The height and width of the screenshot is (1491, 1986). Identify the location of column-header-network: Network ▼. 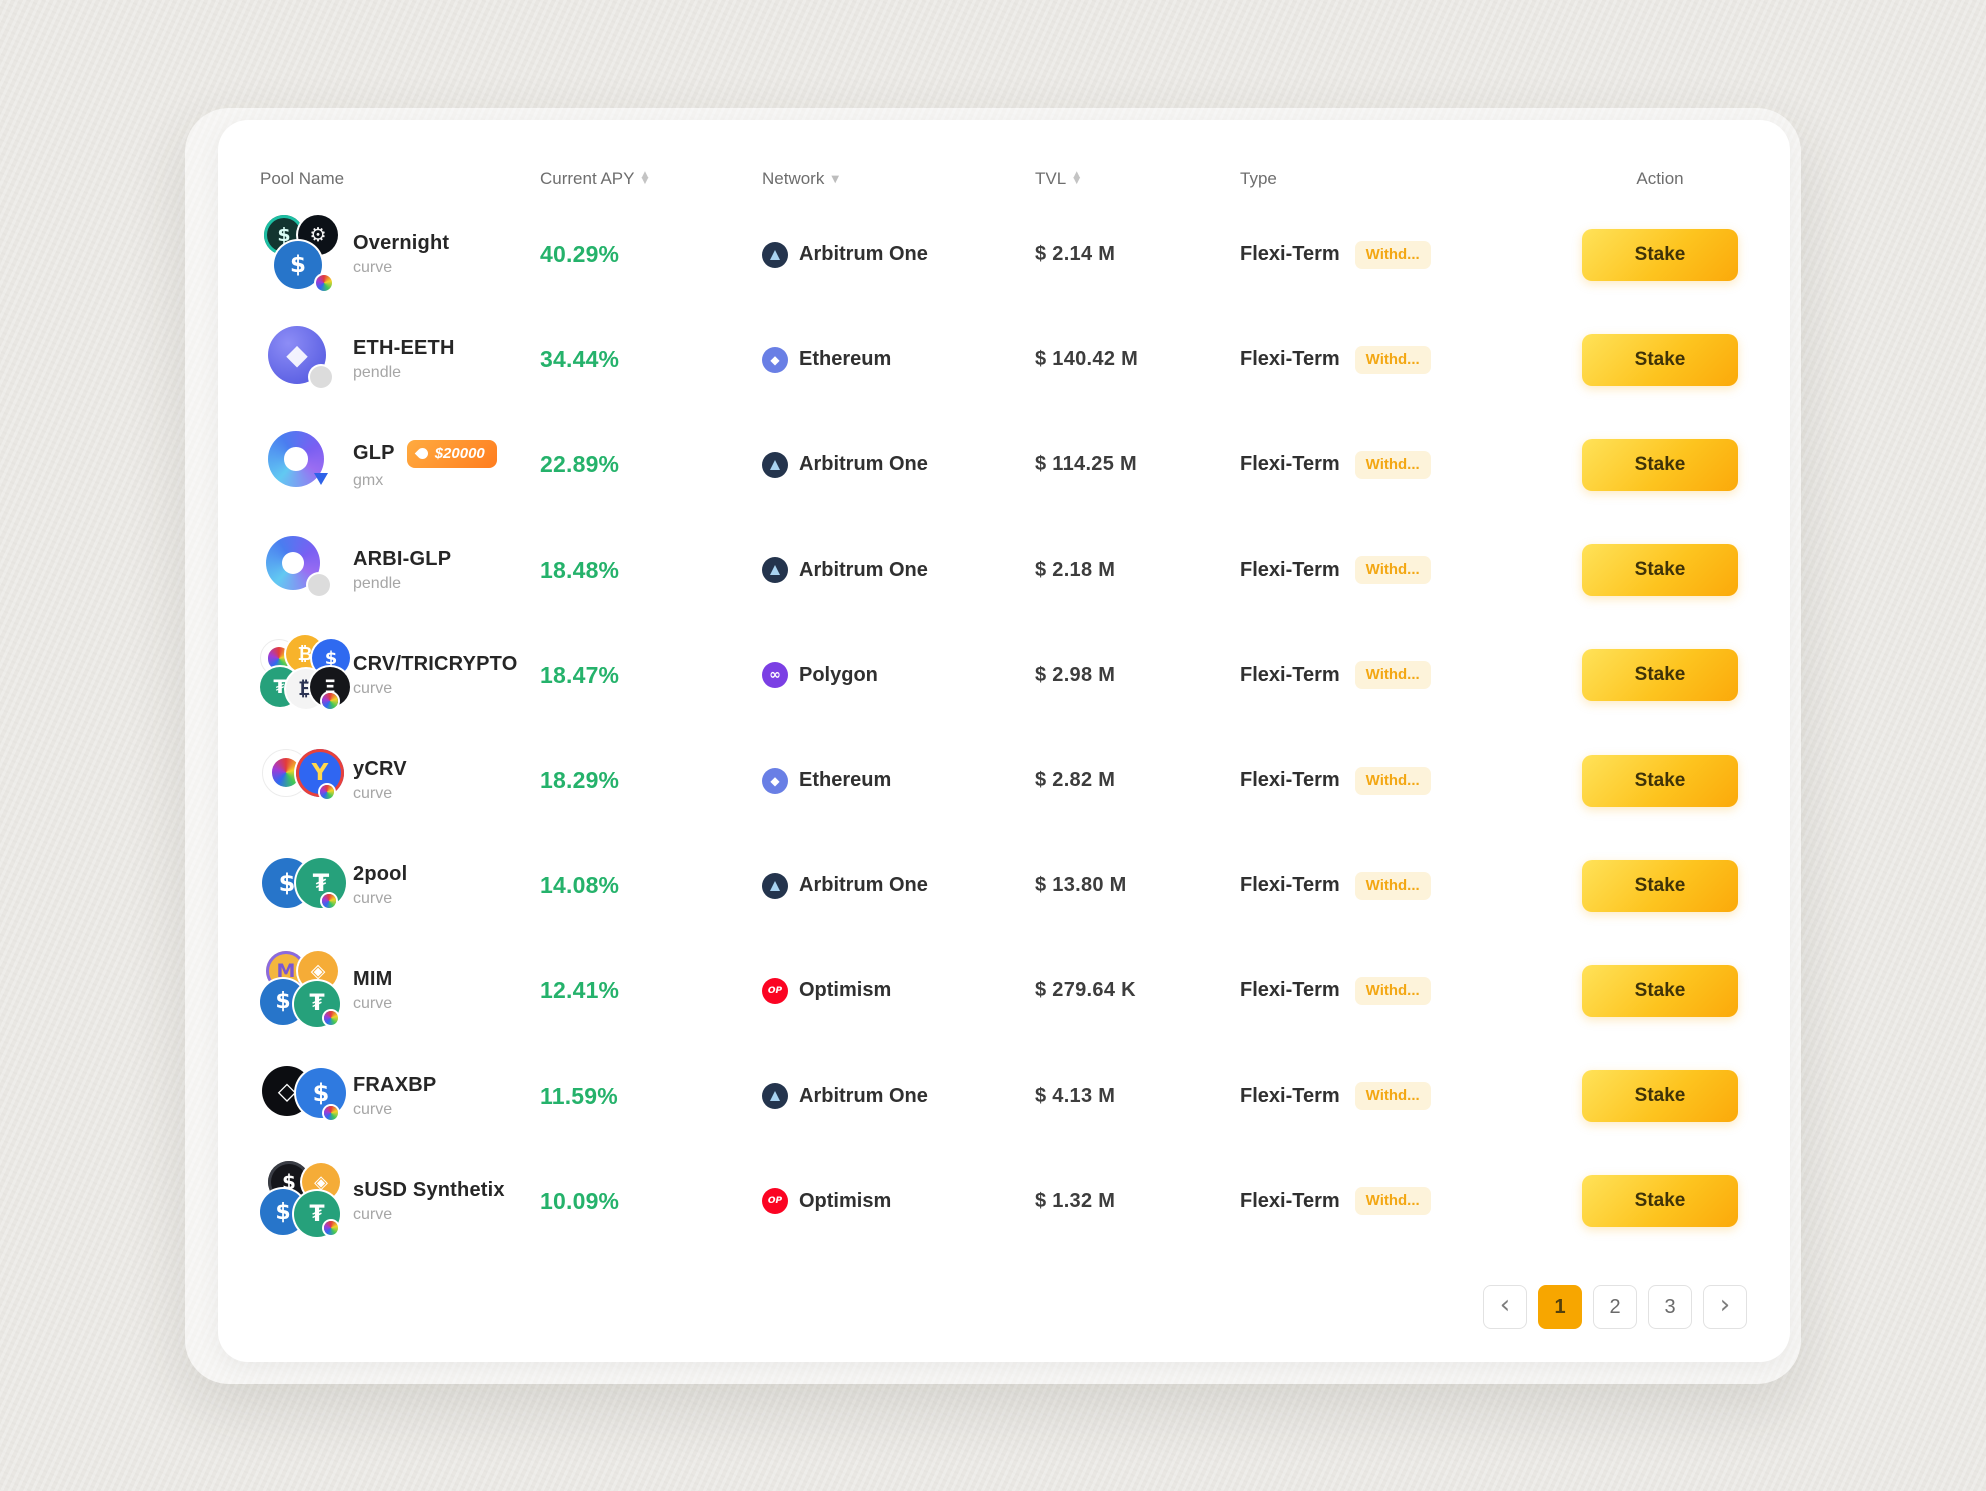
(898, 179).